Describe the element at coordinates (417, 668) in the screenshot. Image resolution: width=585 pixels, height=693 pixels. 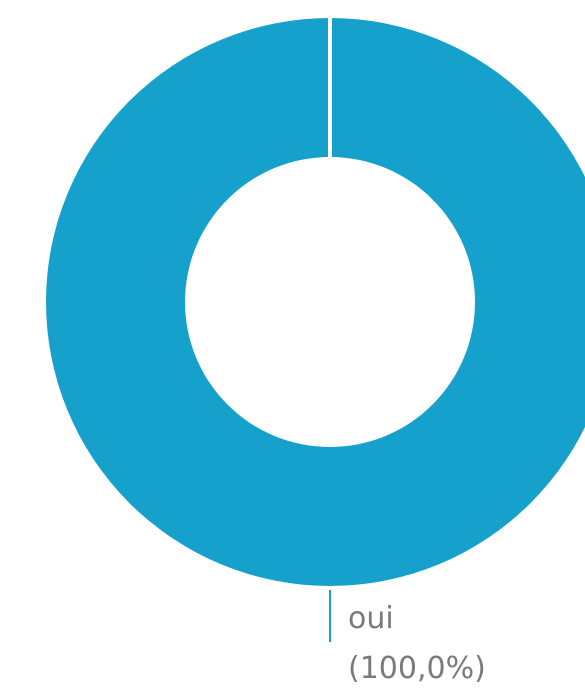
I see `slice-value-label: (100,0%)` at that location.